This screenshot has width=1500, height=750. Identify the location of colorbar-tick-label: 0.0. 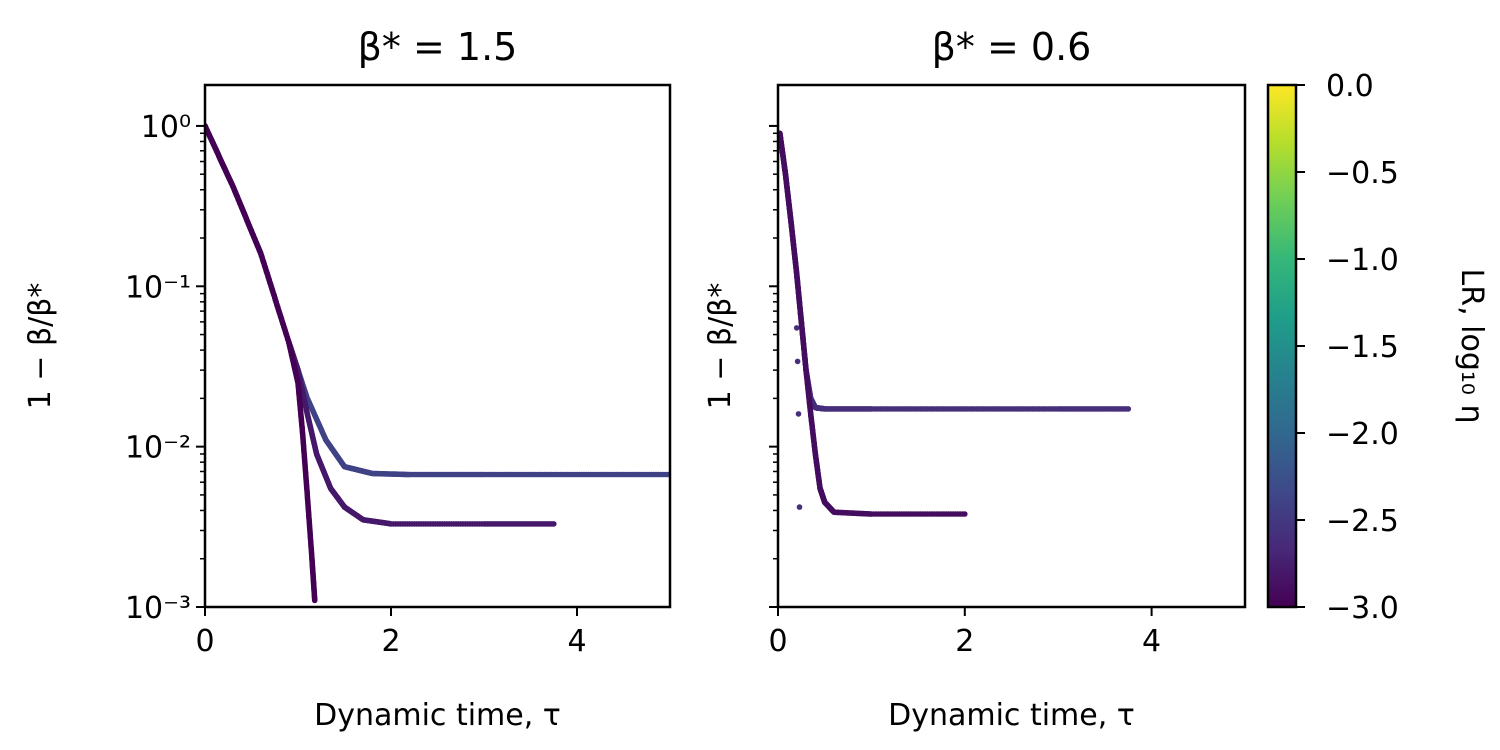
(1350, 86).